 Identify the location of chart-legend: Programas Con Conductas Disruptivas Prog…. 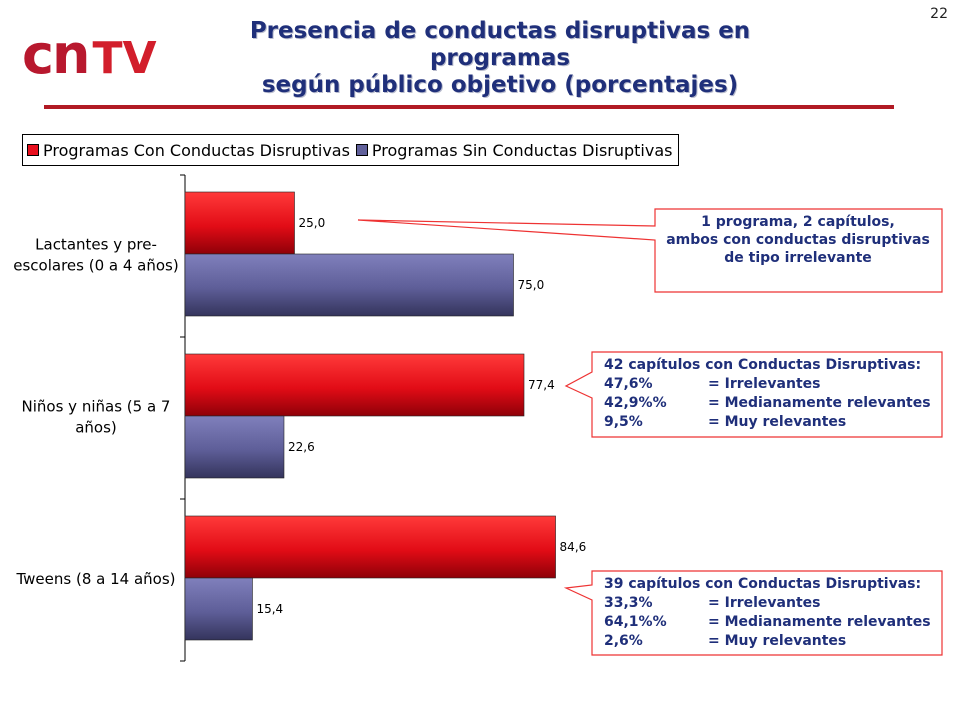
(351, 150).